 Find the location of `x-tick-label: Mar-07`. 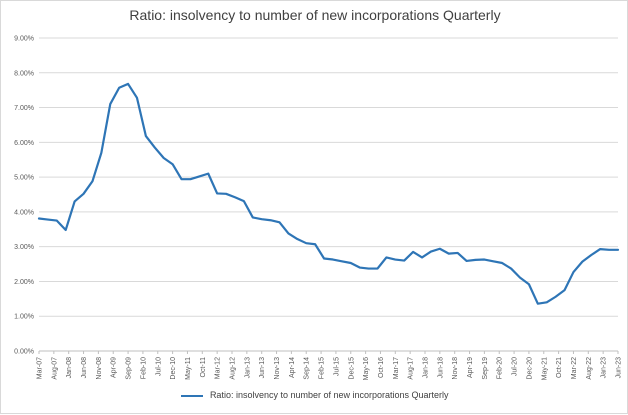

x-tick-label: Mar-07 is located at coordinates (40, 368).